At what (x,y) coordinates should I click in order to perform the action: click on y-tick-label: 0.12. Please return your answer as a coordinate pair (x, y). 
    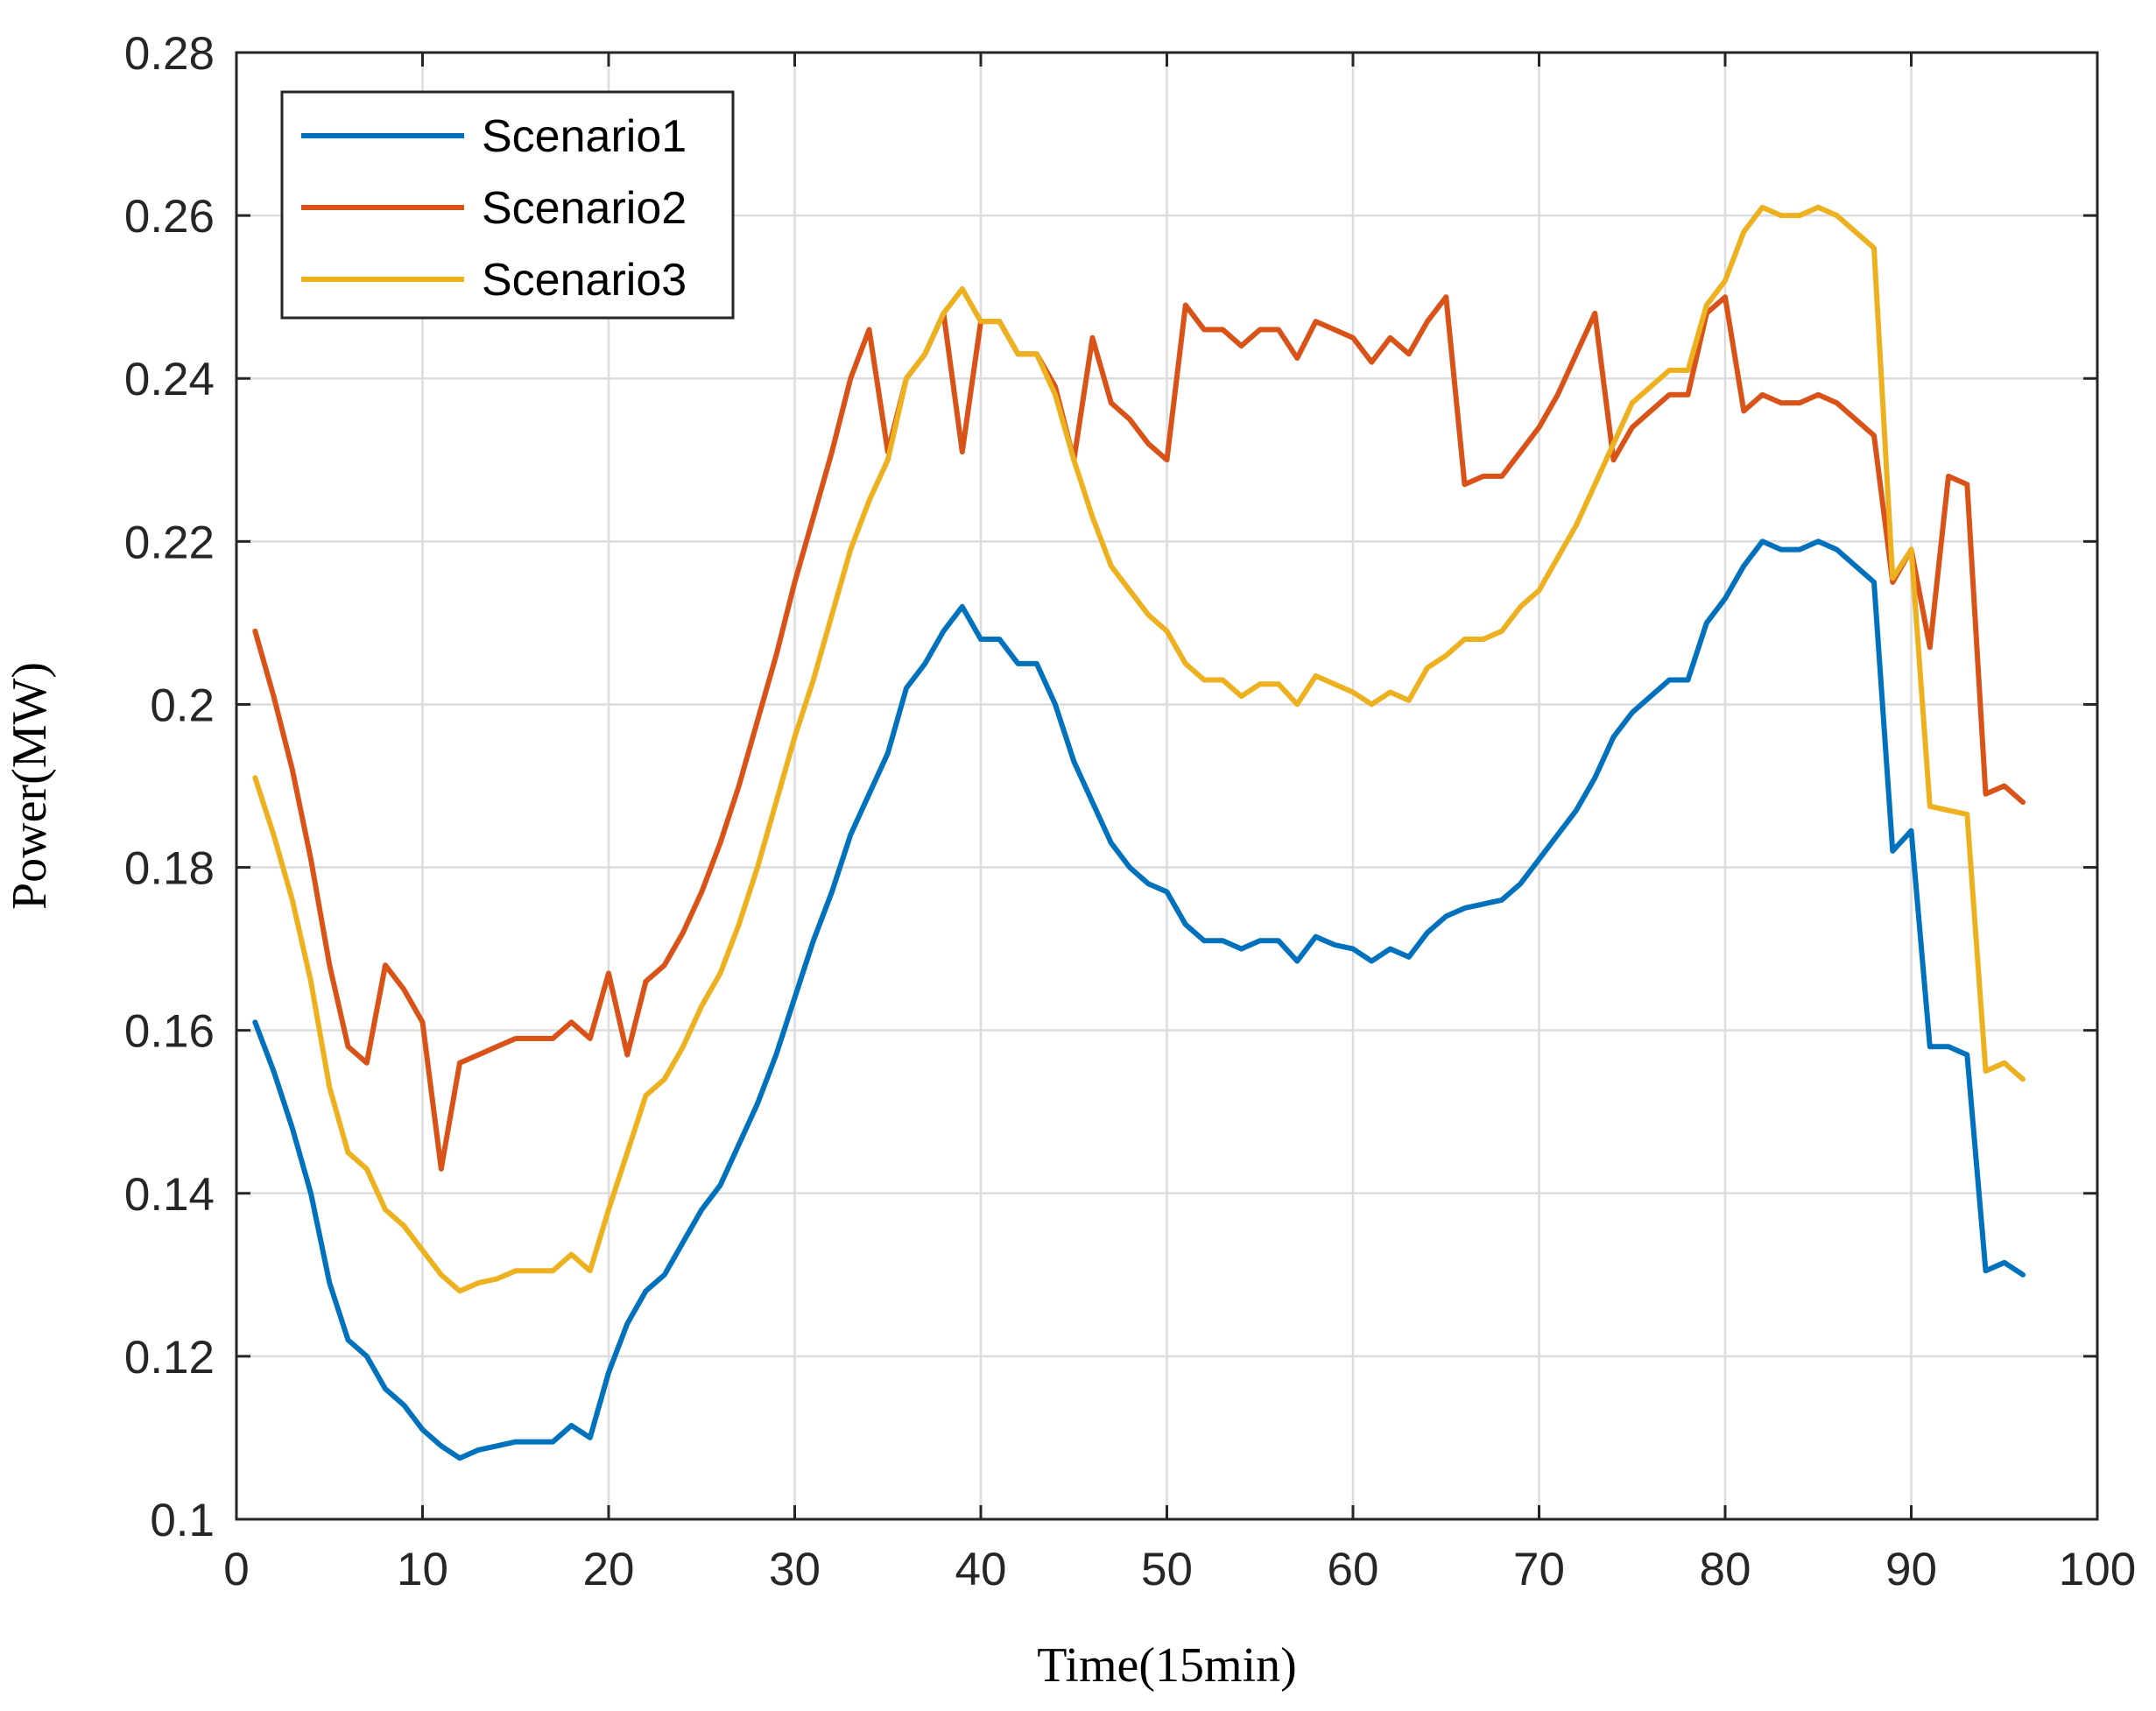
    Looking at the image, I should click on (170, 1358).